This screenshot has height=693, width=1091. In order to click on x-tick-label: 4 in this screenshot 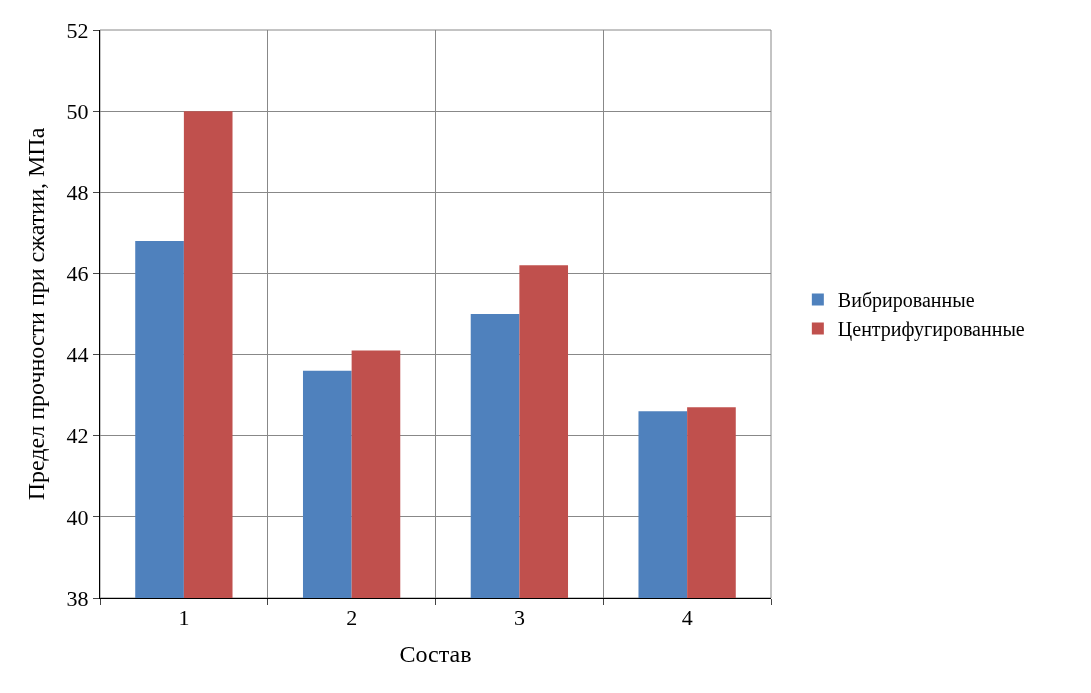, I will do `click(687, 618)`.